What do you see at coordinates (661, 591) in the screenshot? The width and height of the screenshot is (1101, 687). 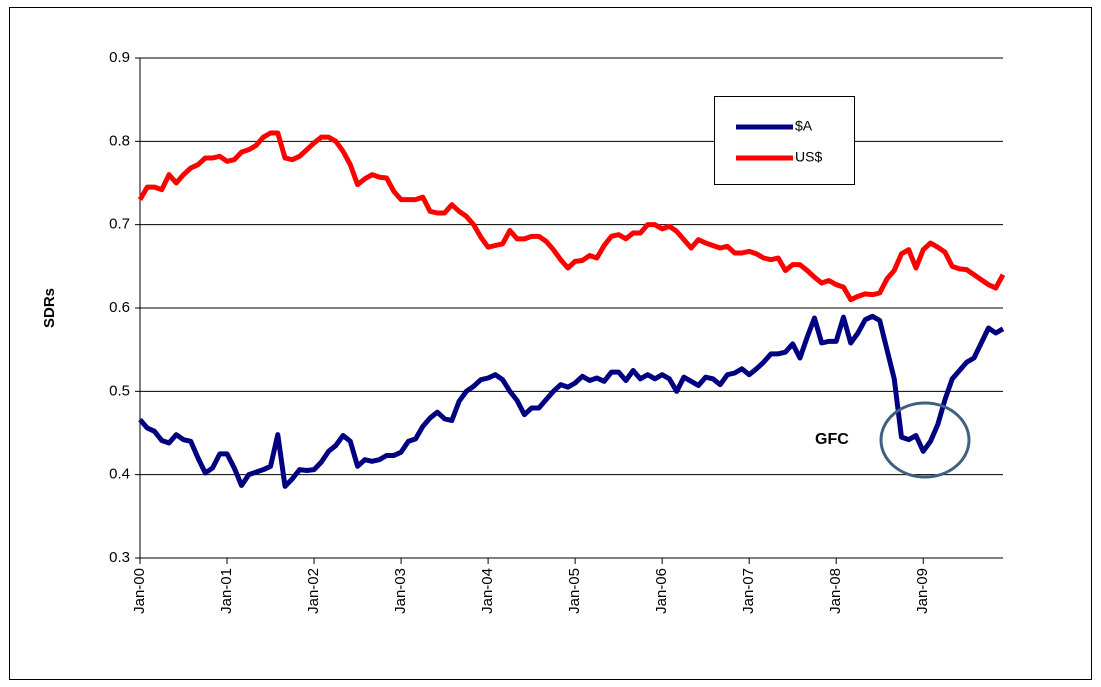 I see `x-tick-label: Jan-06` at bounding box center [661, 591].